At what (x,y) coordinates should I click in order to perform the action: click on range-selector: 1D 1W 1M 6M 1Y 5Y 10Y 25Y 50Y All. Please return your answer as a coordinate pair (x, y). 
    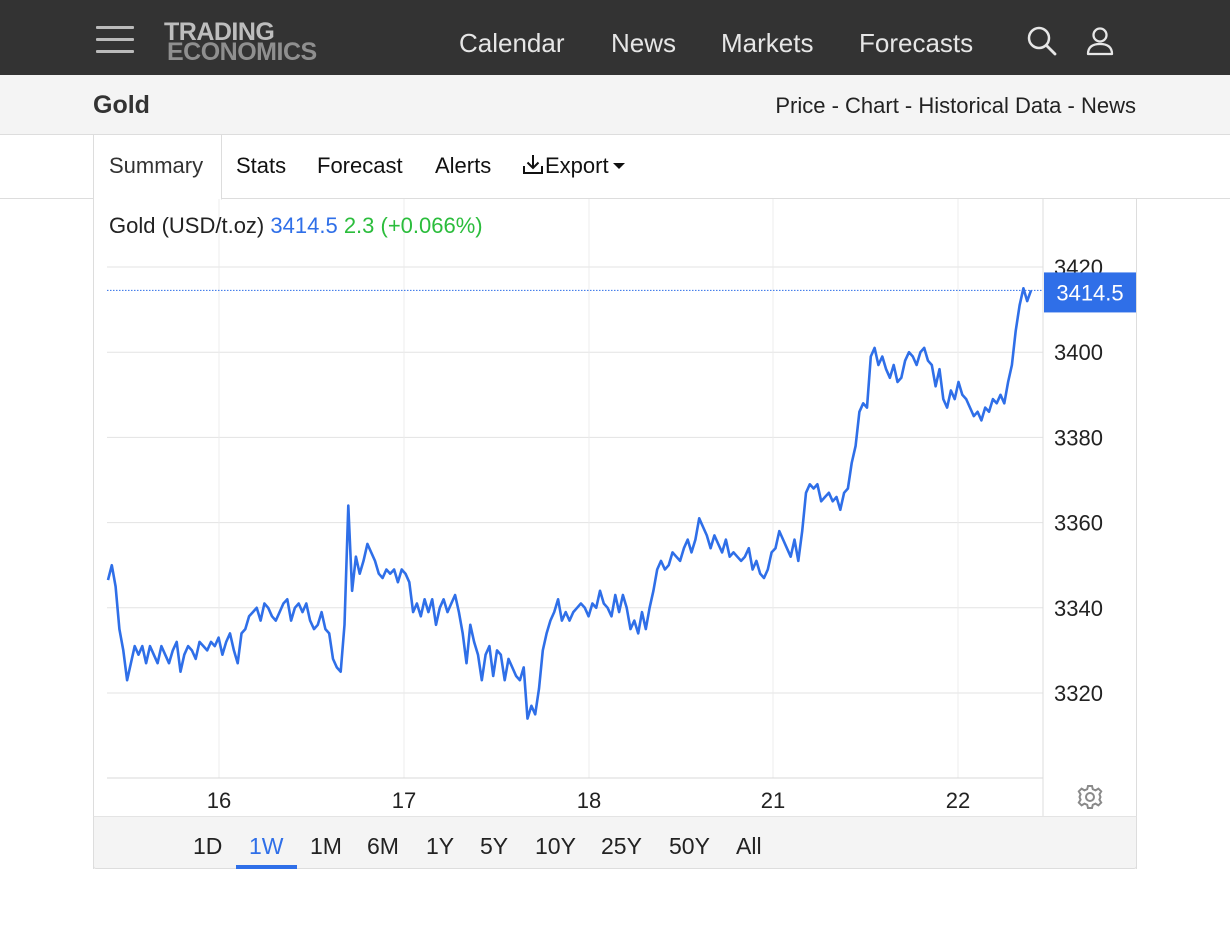
    Looking at the image, I should click on (615, 842).